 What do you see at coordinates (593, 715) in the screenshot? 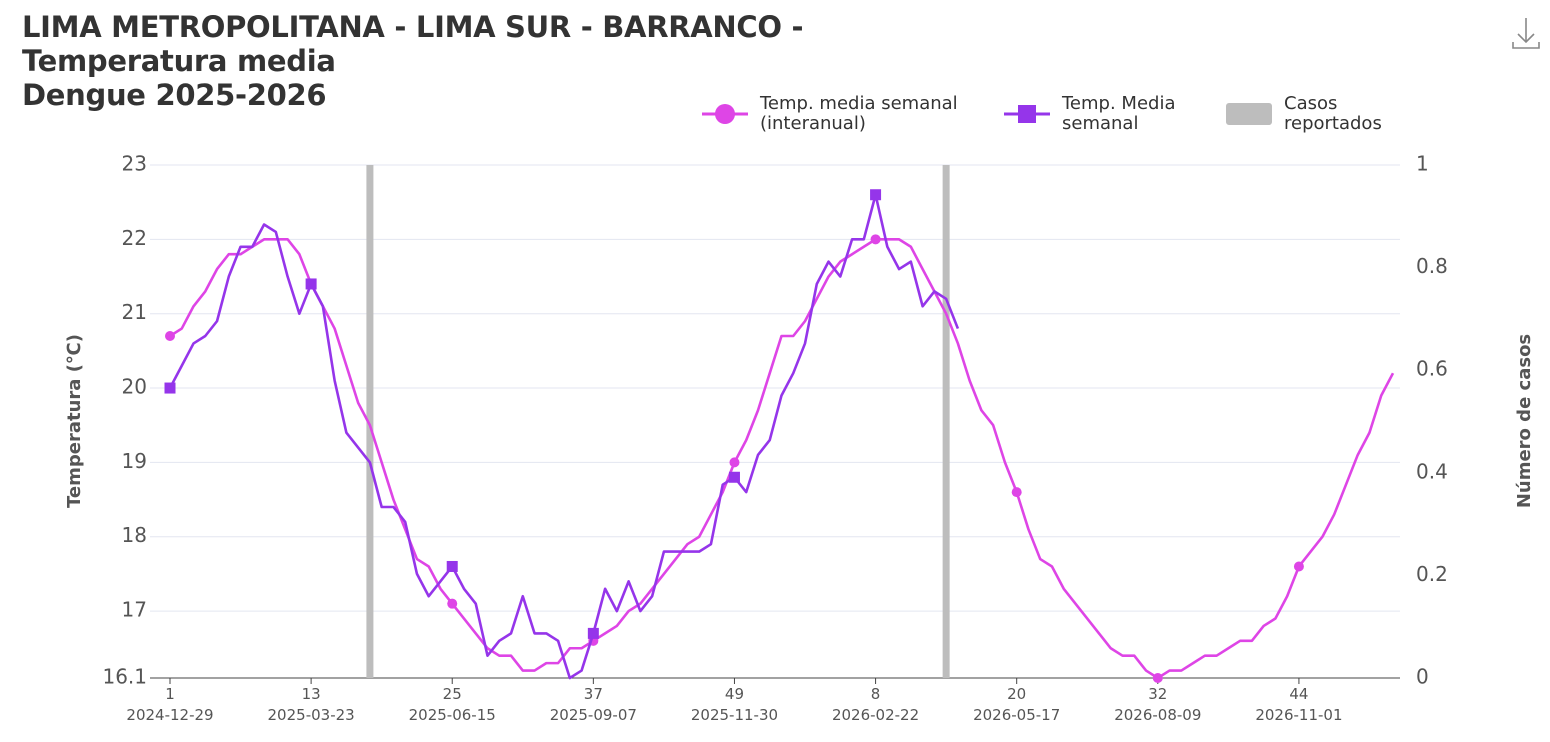
I see `x-tick-date: 2025-09-07` at bounding box center [593, 715].